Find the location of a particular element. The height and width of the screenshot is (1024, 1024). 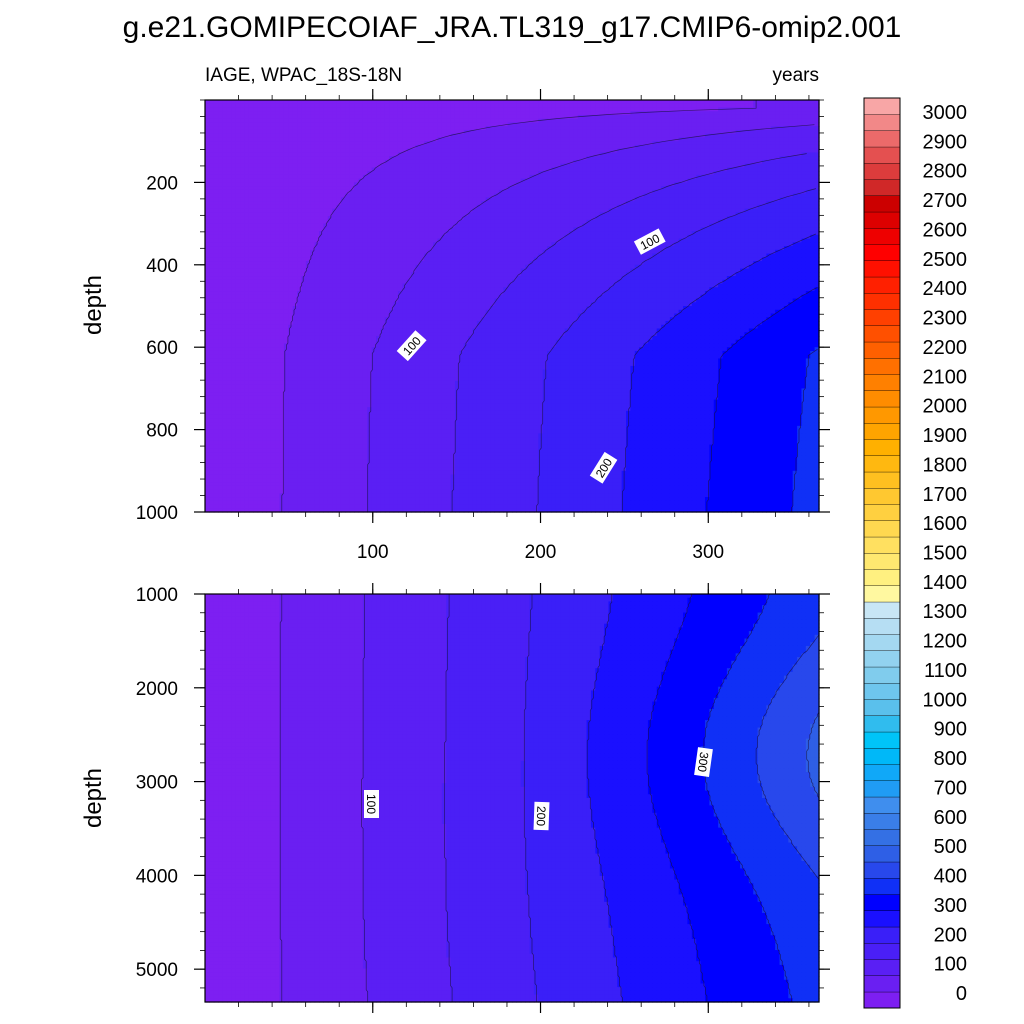

colorbar-tick-label: 1200 is located at coordinates (945, 642).